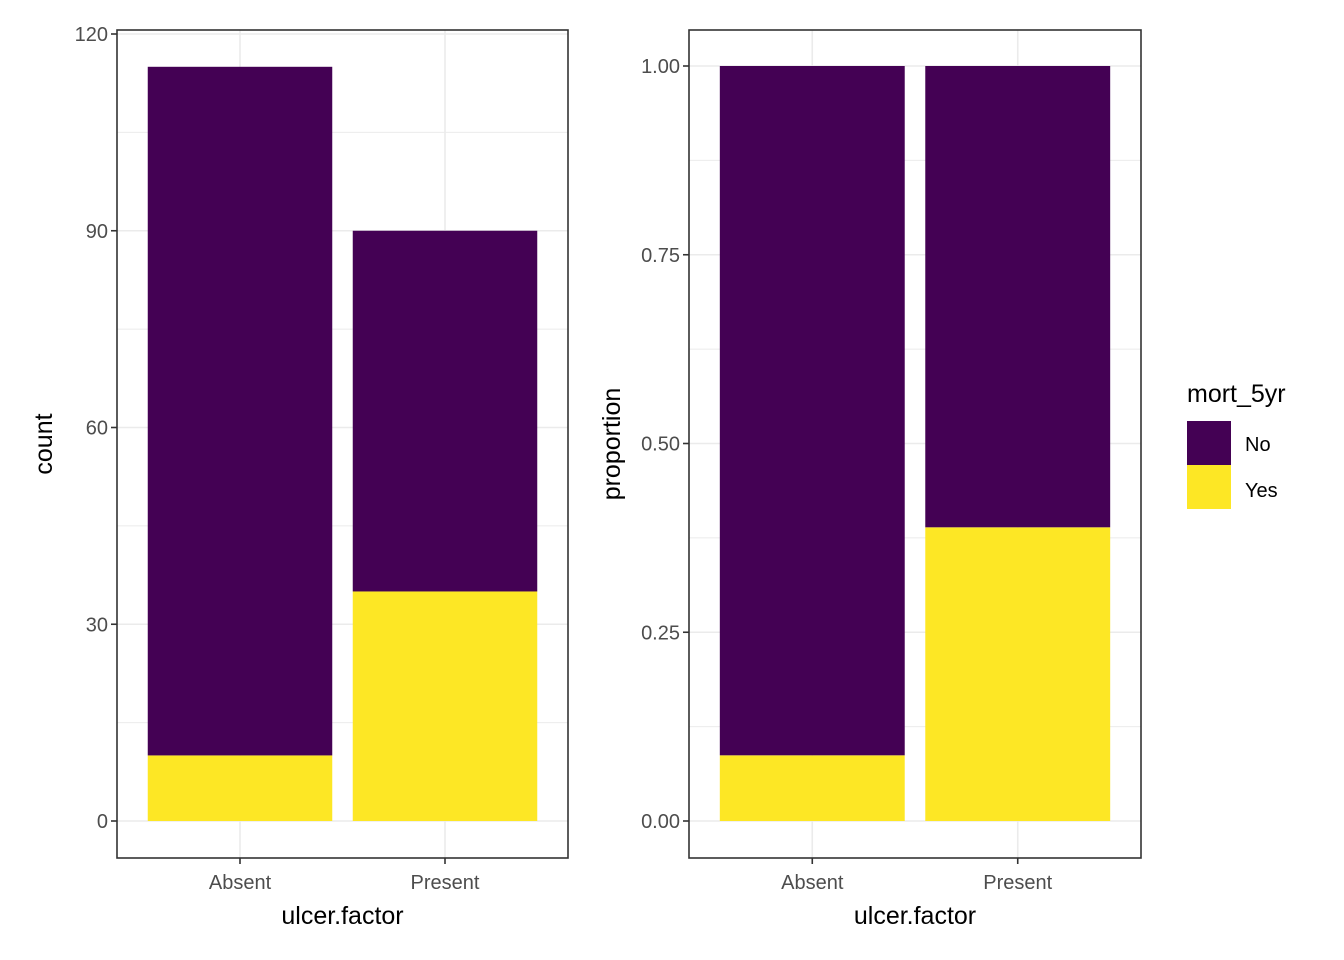 The height and width of the screenshot is (960, 1344). What do you see at coordinates (91, 35) in the screenshot?
I see `y-tick-label: 120` at bounding box center [91, 35].